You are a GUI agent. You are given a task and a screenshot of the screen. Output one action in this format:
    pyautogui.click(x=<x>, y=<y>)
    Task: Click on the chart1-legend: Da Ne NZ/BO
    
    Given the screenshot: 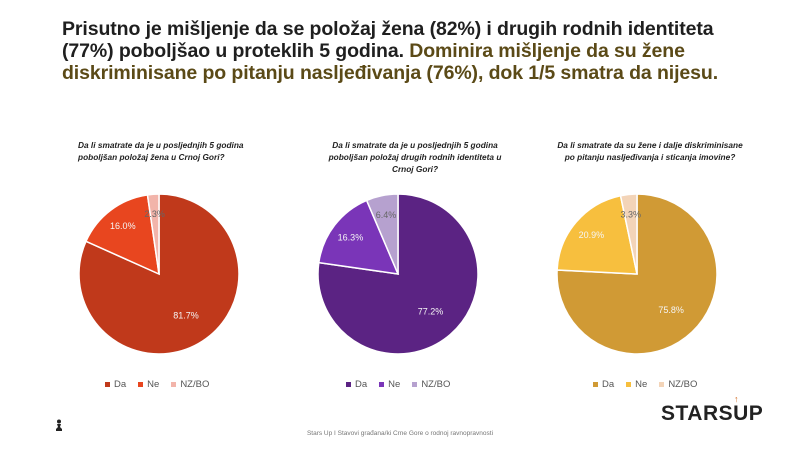 What is the action you would take?
    pyautogui.click(x=157, y=384)
    